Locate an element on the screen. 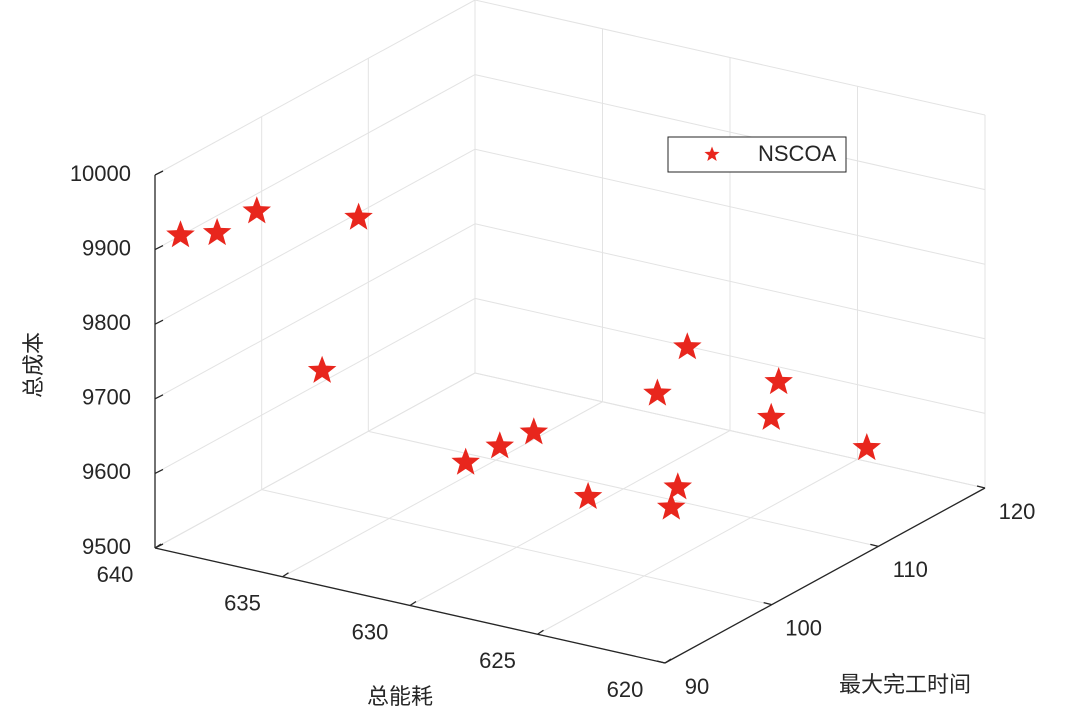 The width and height of the screenshot is (1080, 718). x-tick-label: 635 is located at coordinates (242, 603).